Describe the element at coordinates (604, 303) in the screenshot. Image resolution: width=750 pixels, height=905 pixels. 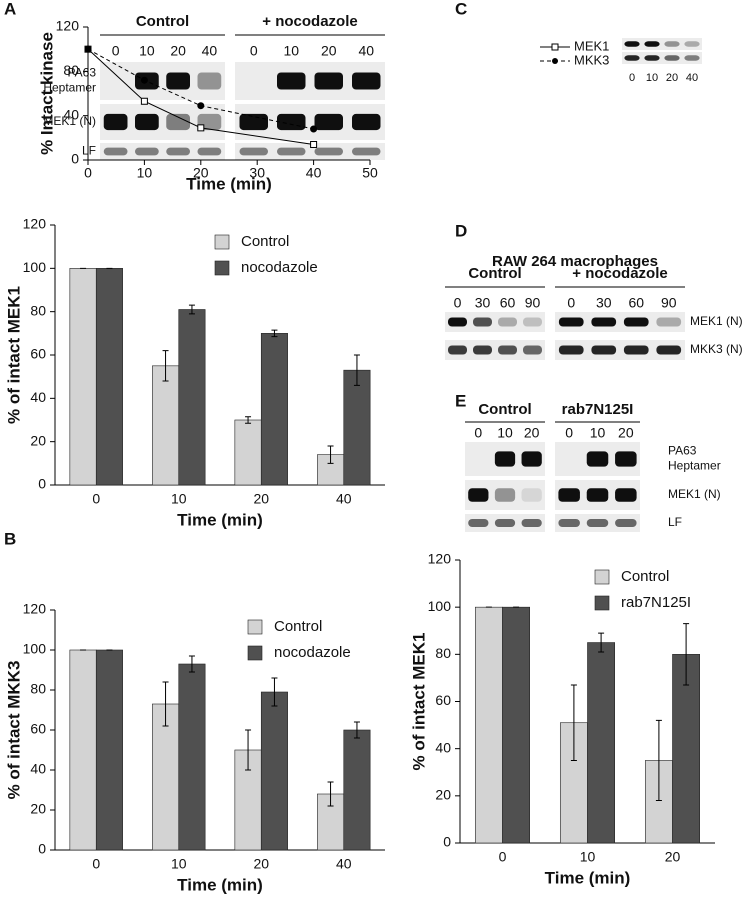
I see `lane-label: 30` at that location.